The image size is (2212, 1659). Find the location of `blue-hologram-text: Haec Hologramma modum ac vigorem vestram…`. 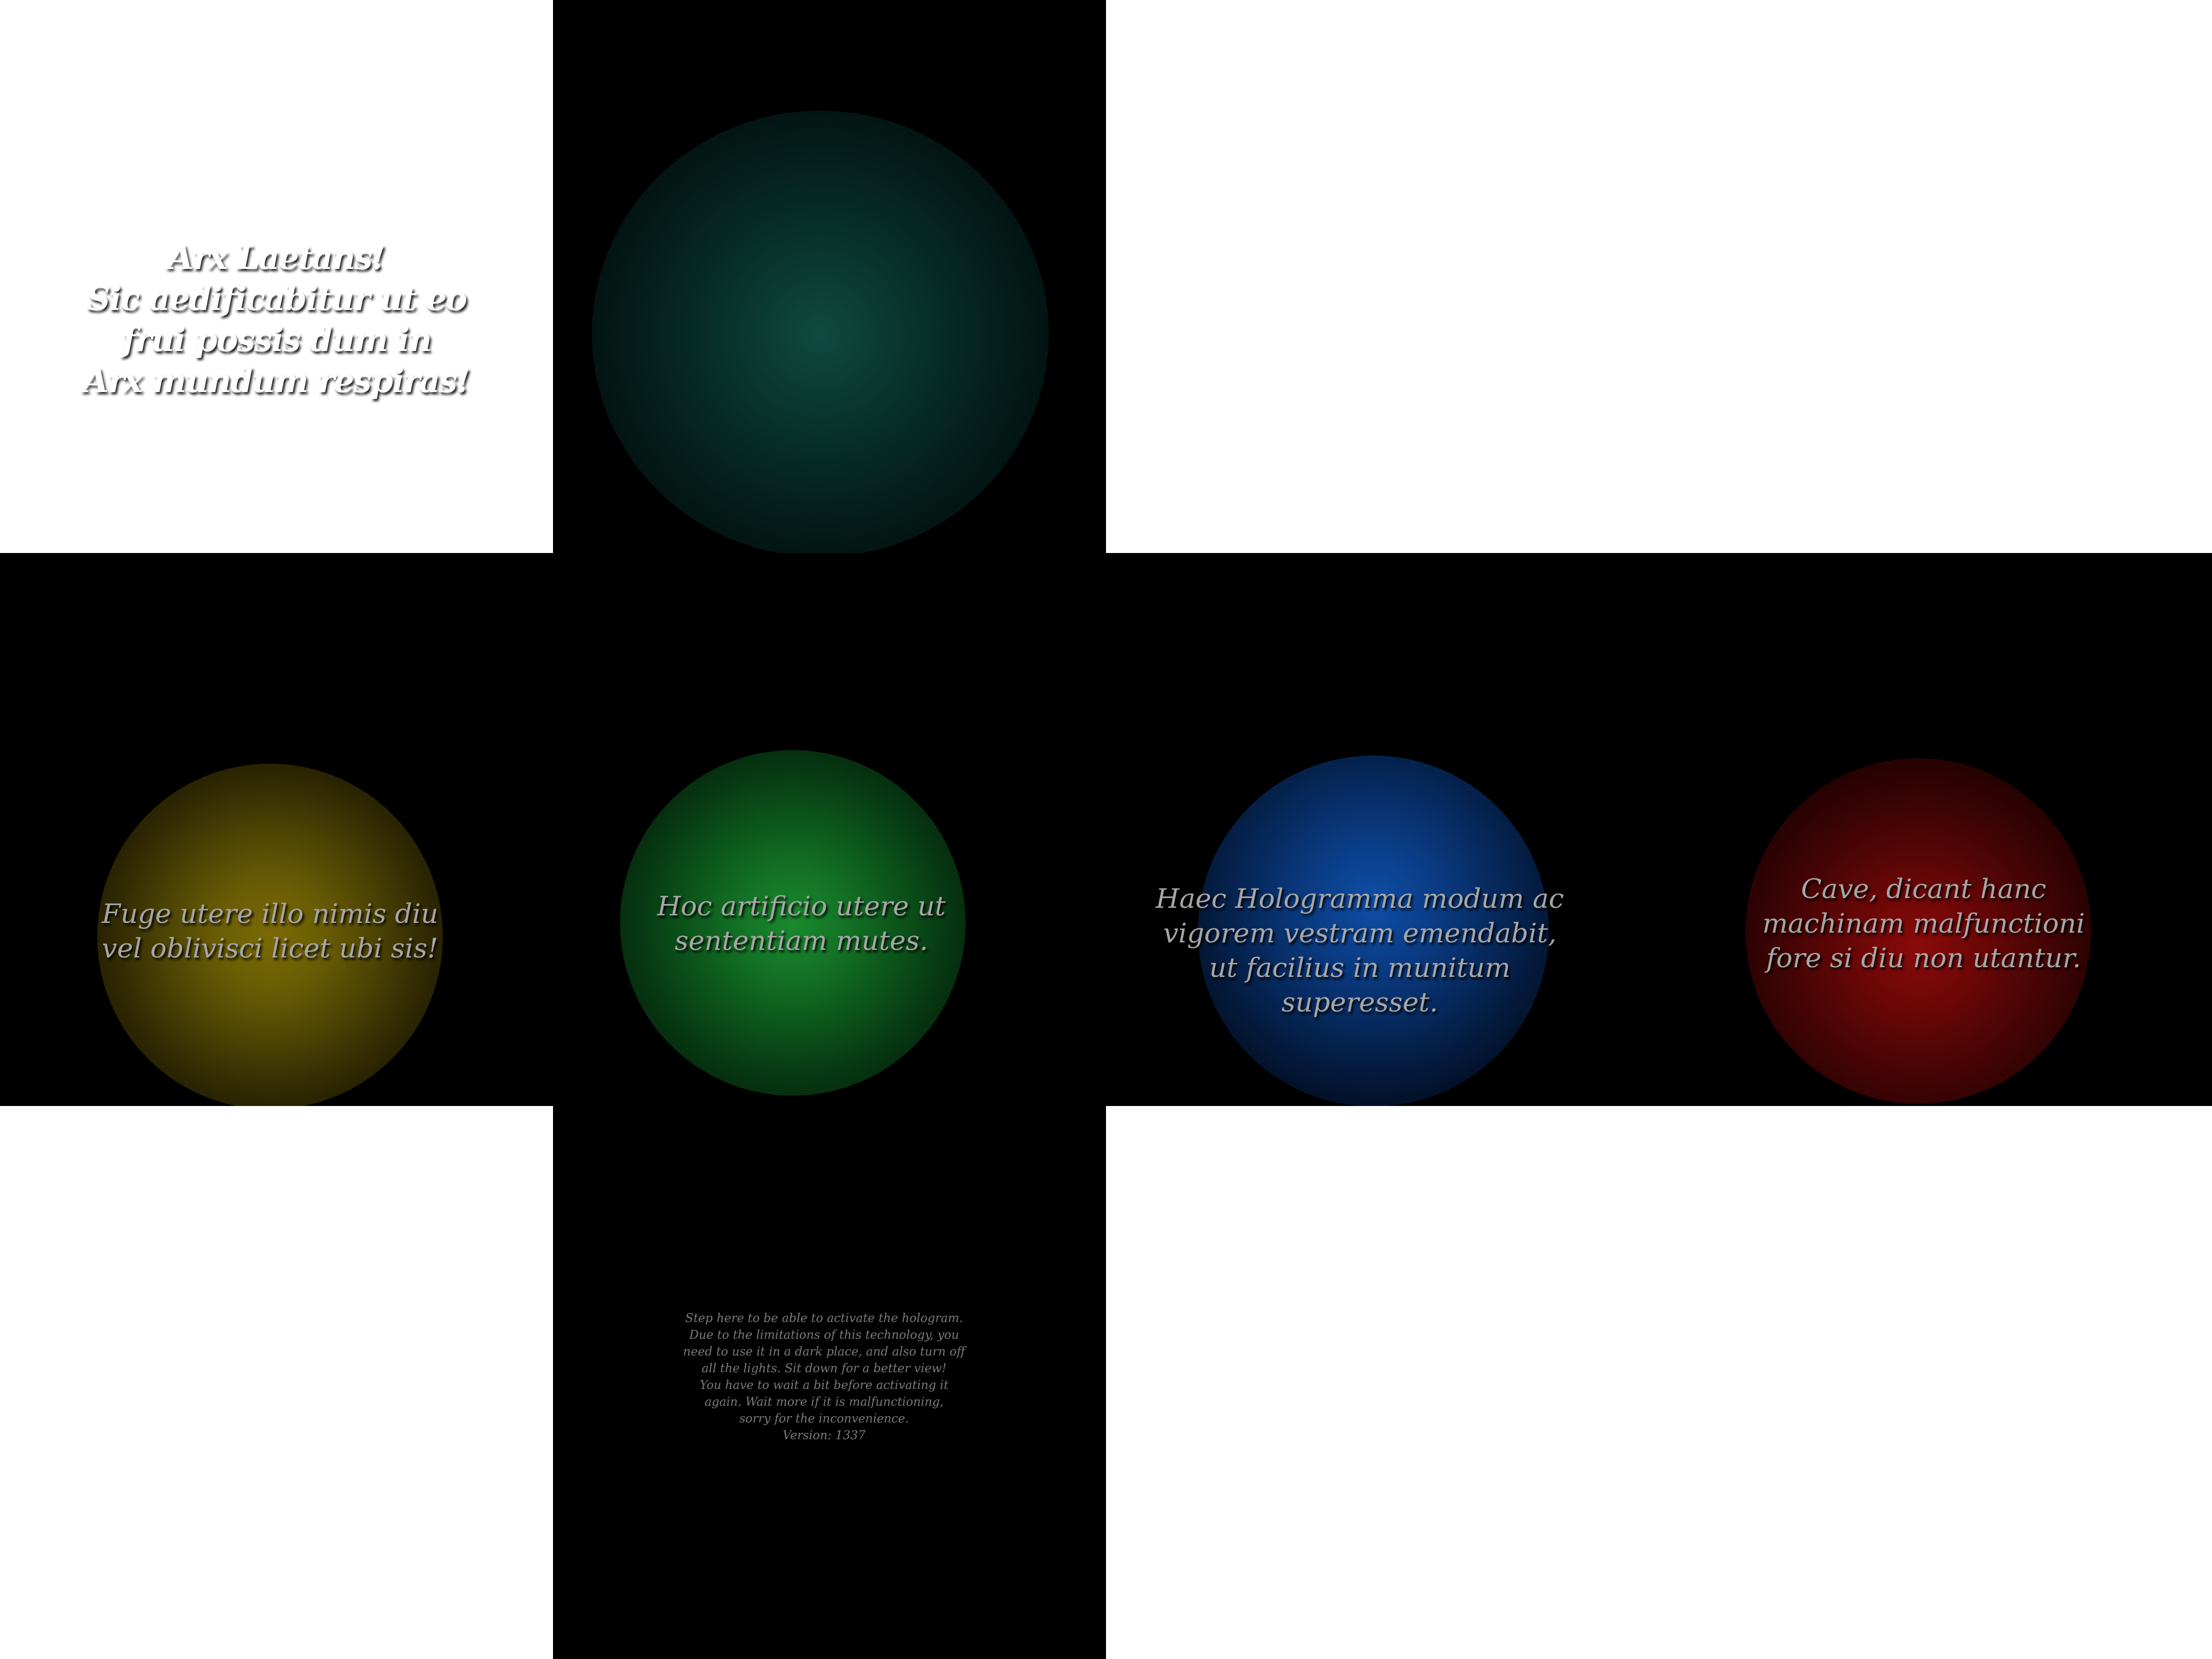

blue-hologram-text: Haec Hologramma modum ac vigorem vestram… is located at coordinates (1360, 950).